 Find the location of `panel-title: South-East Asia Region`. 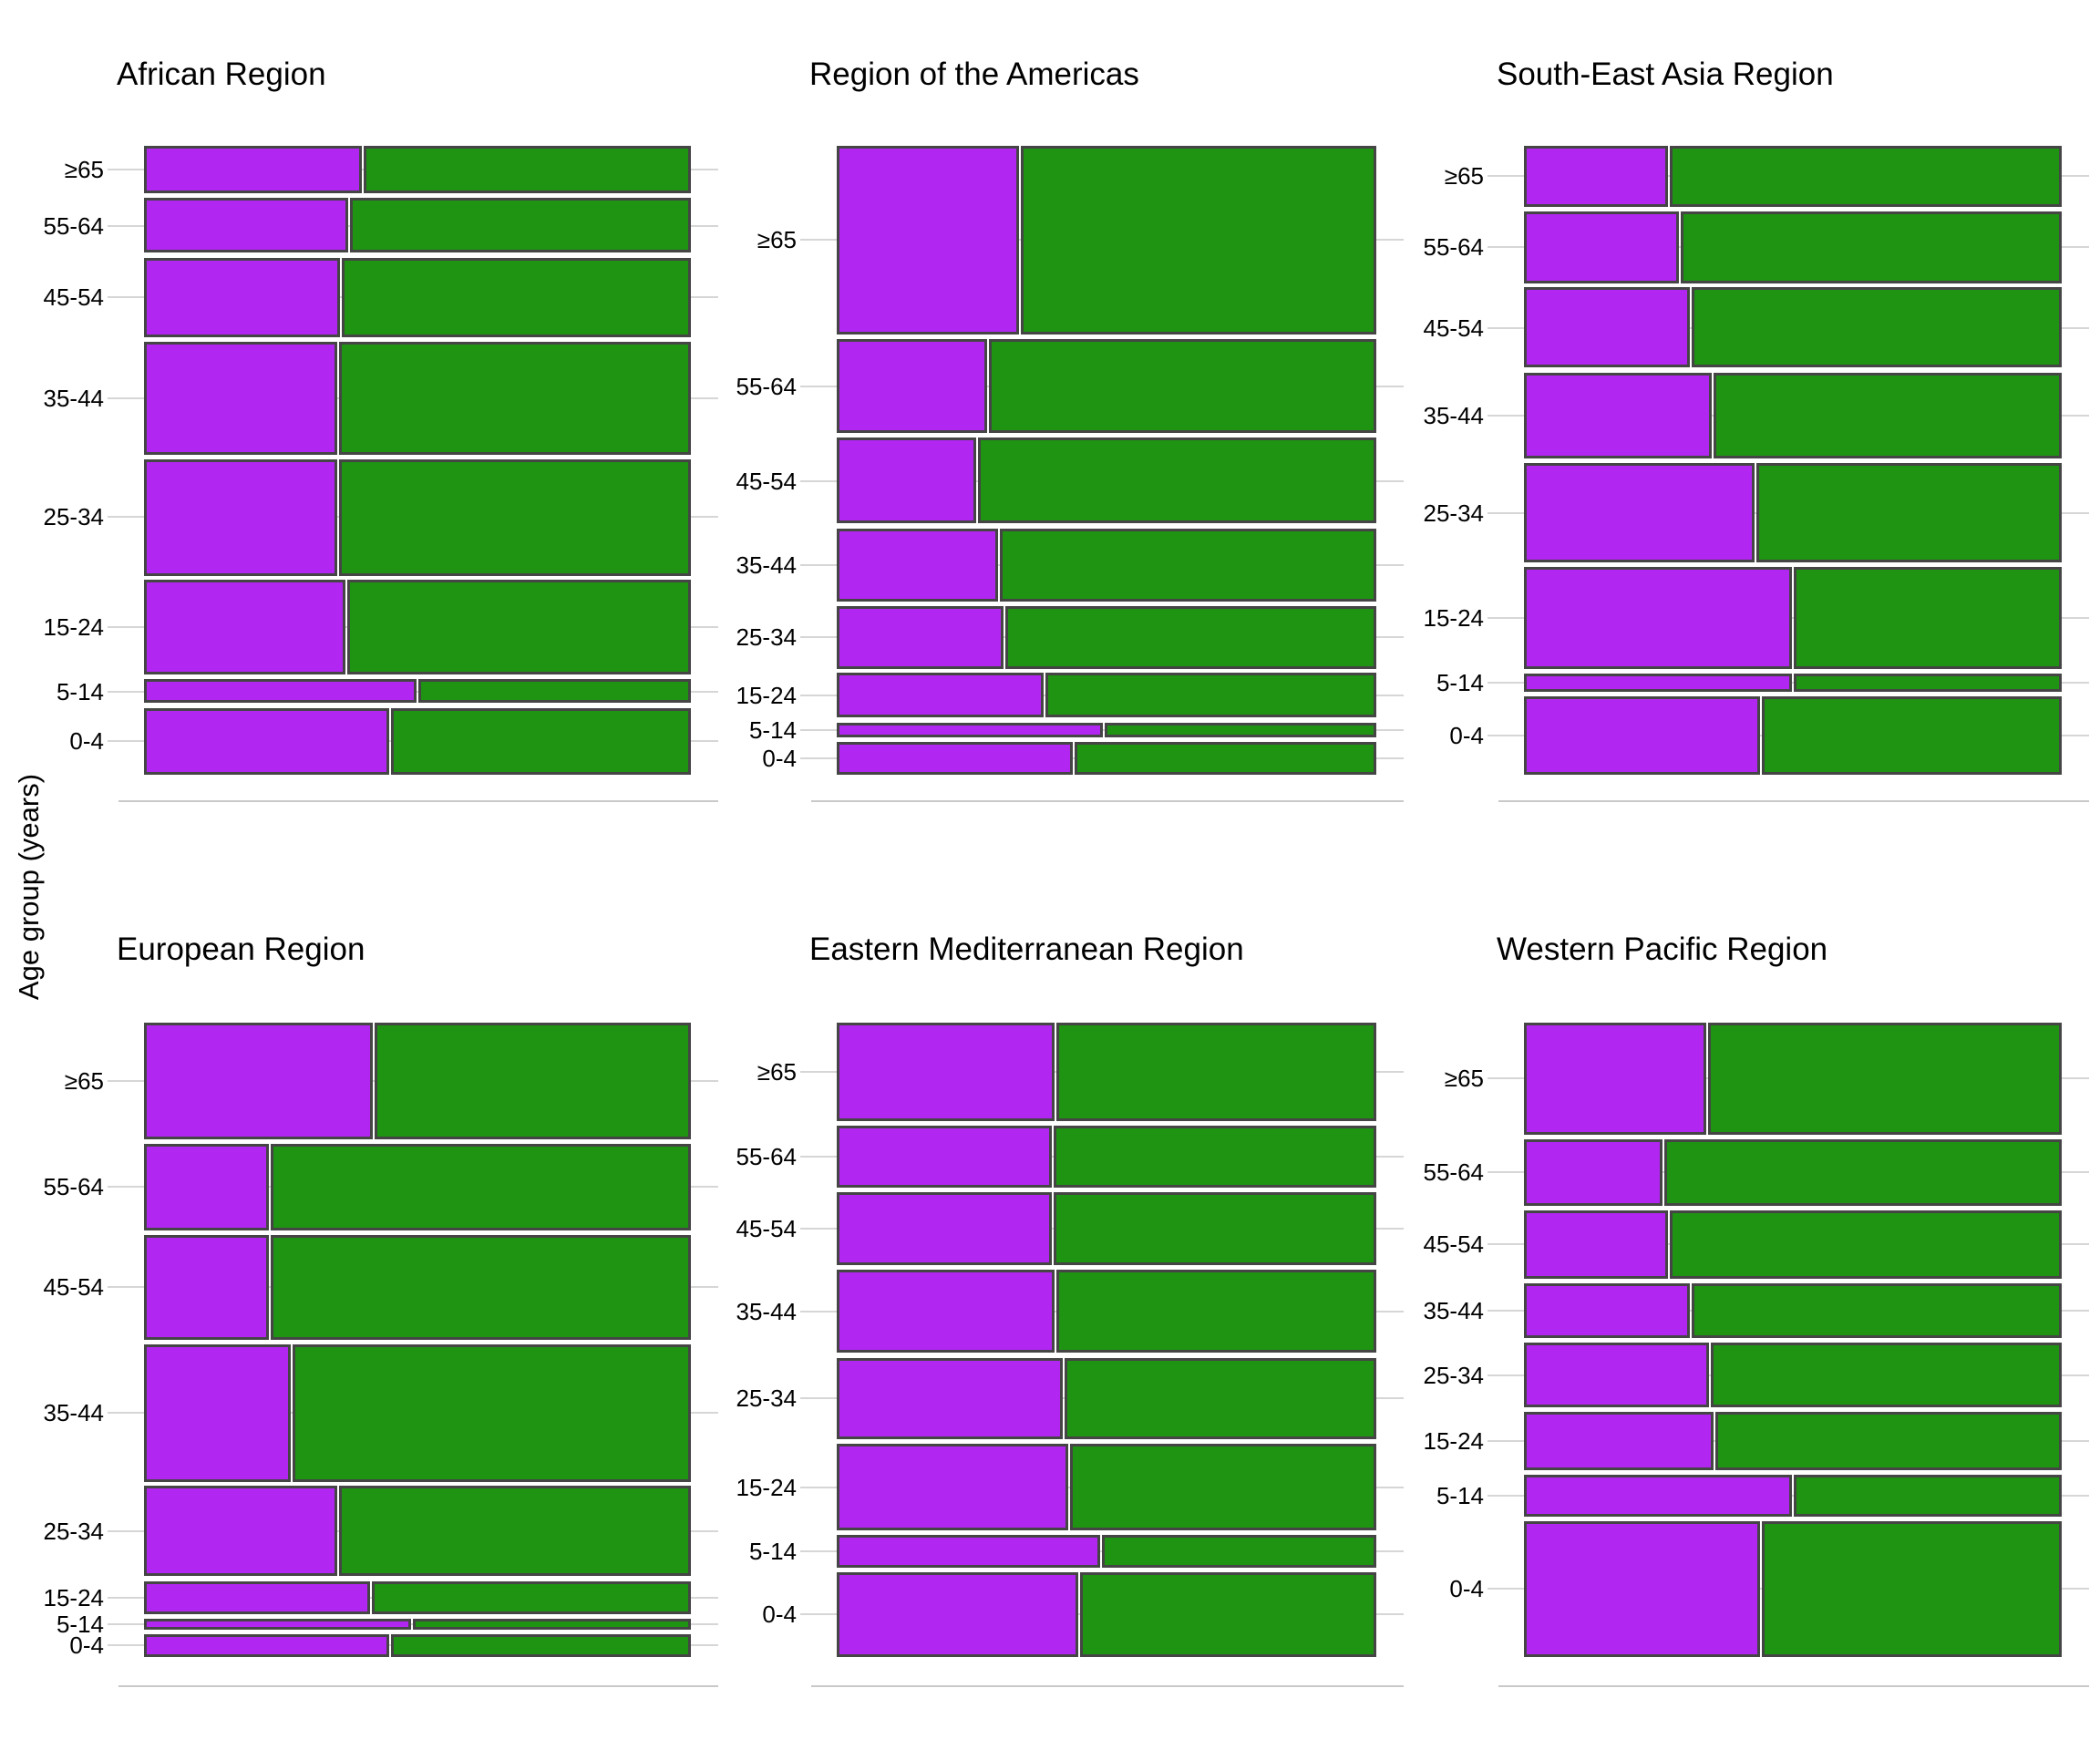

panel-title: South-East Asia Region is located at coordinates (1666, 74).